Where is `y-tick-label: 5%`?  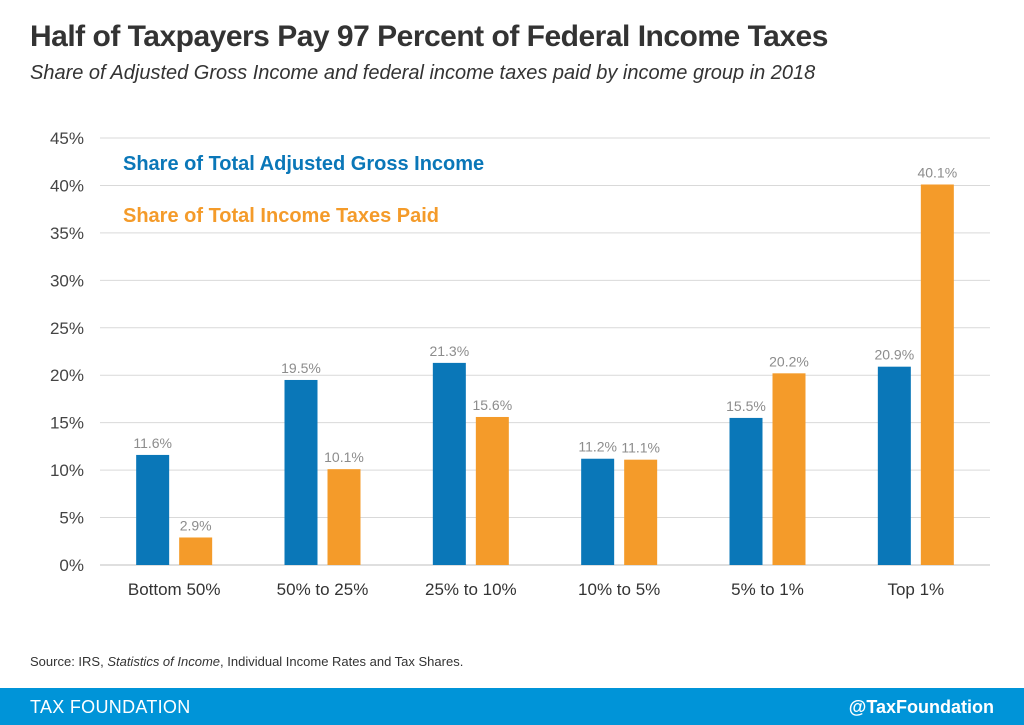
y-tick-label: 5% is located at coordinates (71, 518).